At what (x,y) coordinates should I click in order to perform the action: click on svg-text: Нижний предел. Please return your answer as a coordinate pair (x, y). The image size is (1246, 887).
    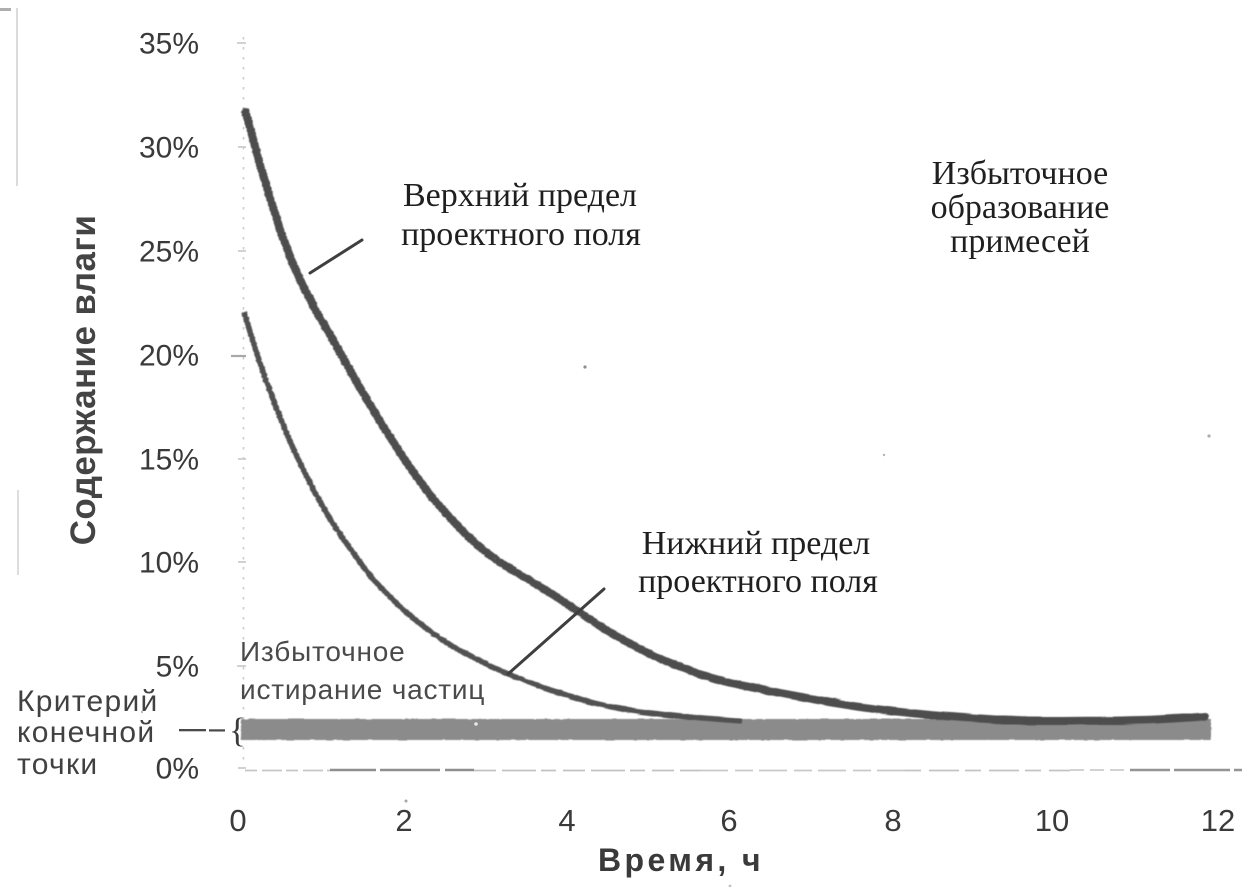
    Looking at the image, I should click on (756, 543).